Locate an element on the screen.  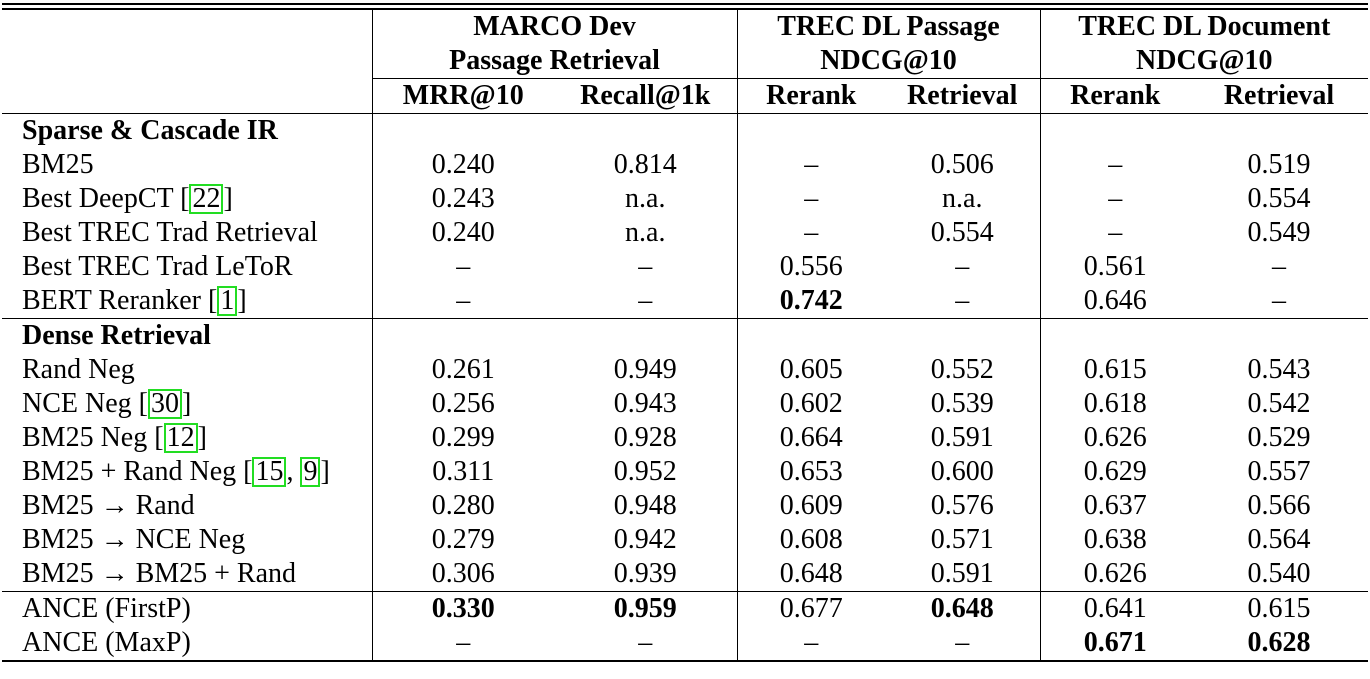
top-rule is located at coordinates (685, 4).